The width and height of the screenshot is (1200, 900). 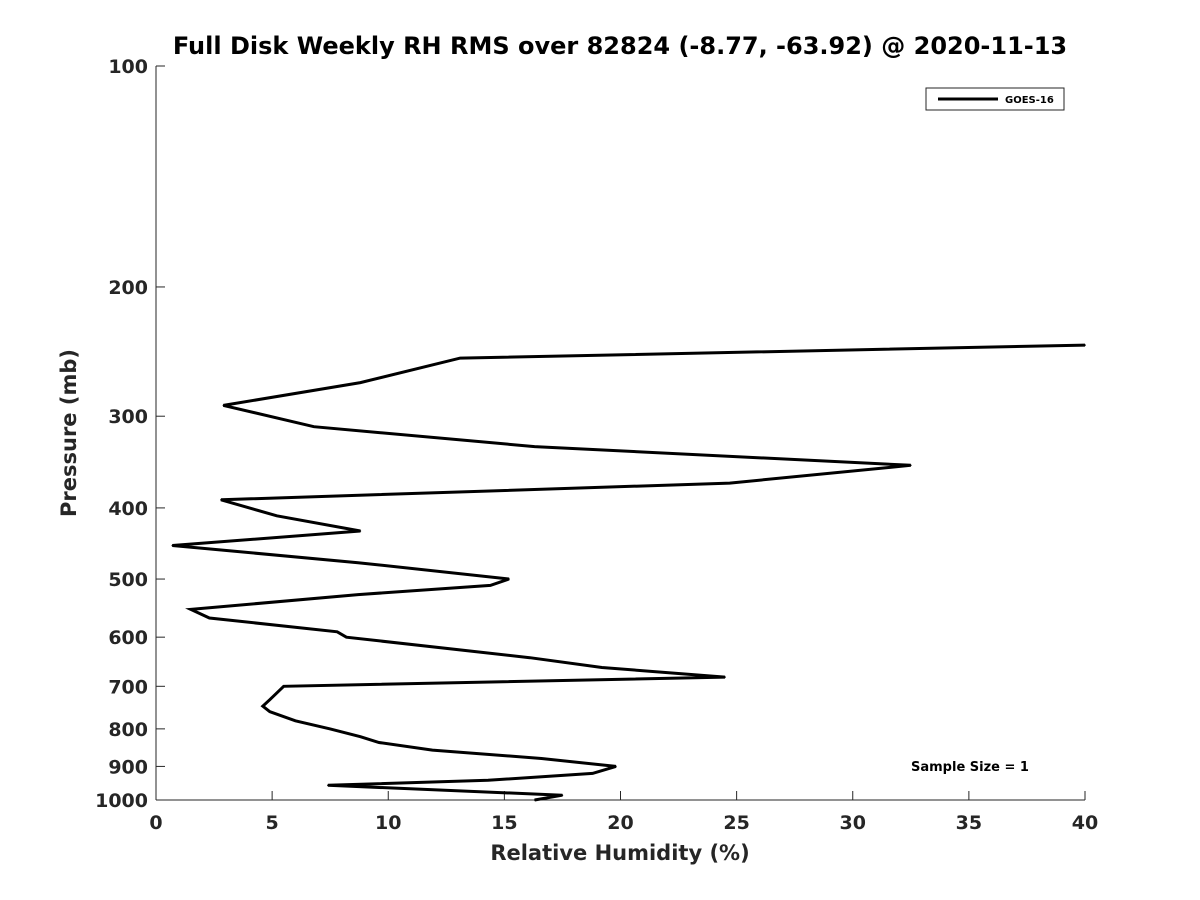 I want to click on y-tick-label: 800, so click(x=128, y=730).